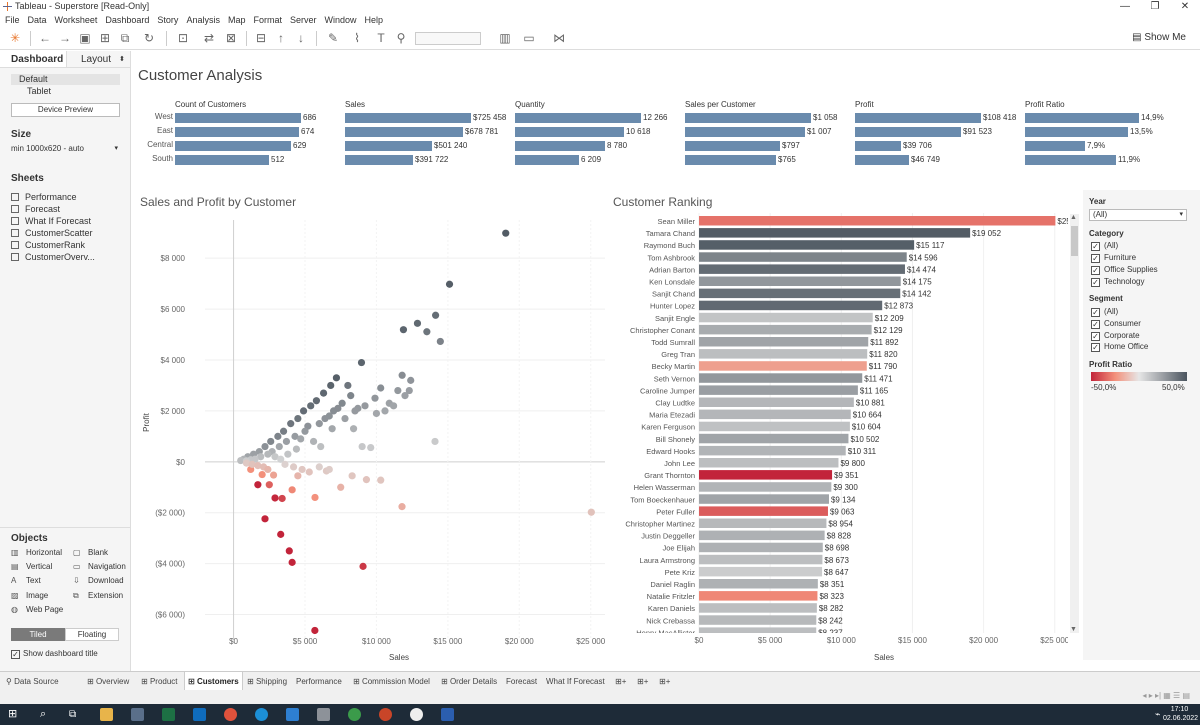 The image size is (1200, 725). What do you see at coordinates (37, 20) in the screenshot?
I see `menu-data: Data` at bounding box center [37, 20].